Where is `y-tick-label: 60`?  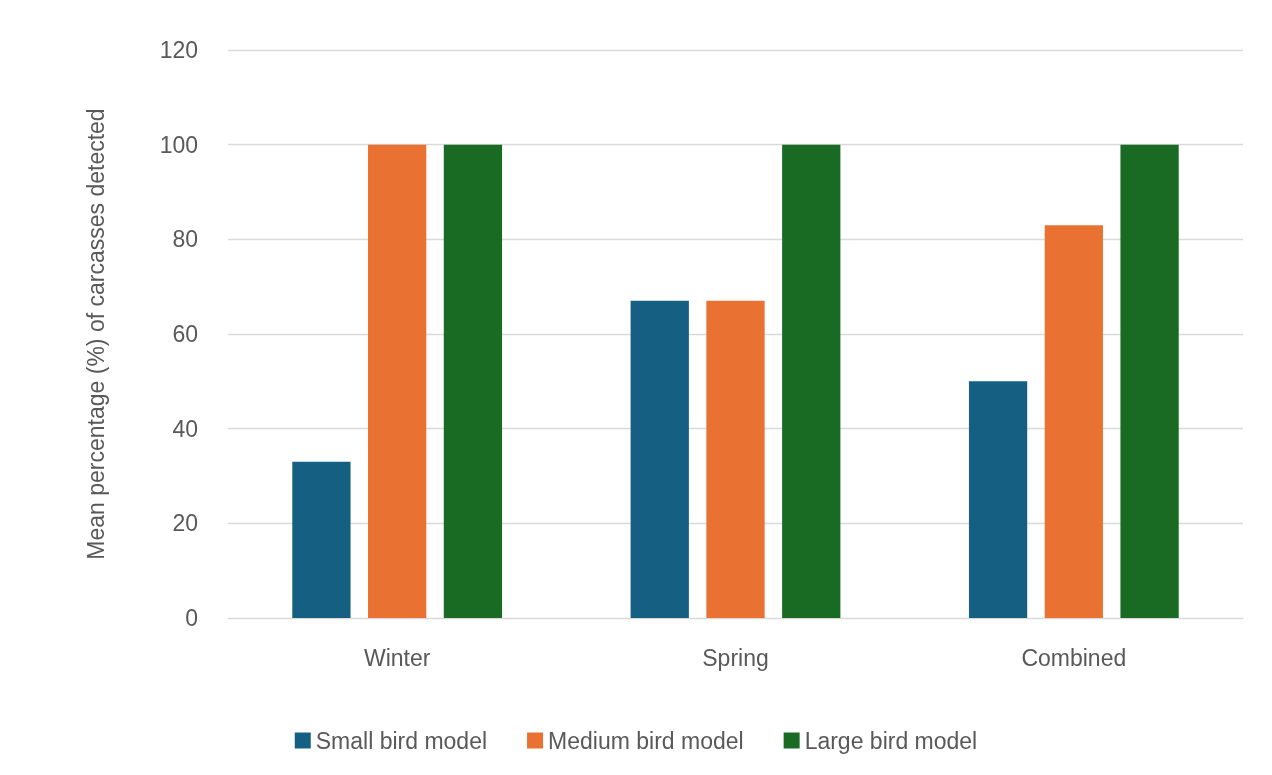 y-tick-label: 60 is located at coordinates (185, 334).